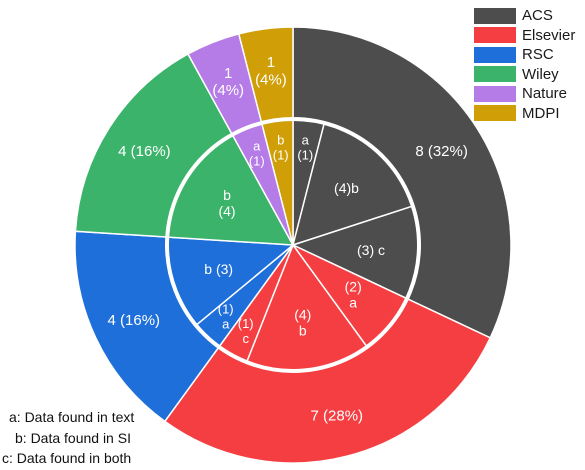 The width and height of the screenshot is (585, 470). What do you see at coordinates (228, 82) in the screenshot?
I see `outer-label-nature: 1 (4%)` at bounding box center [228, 82].